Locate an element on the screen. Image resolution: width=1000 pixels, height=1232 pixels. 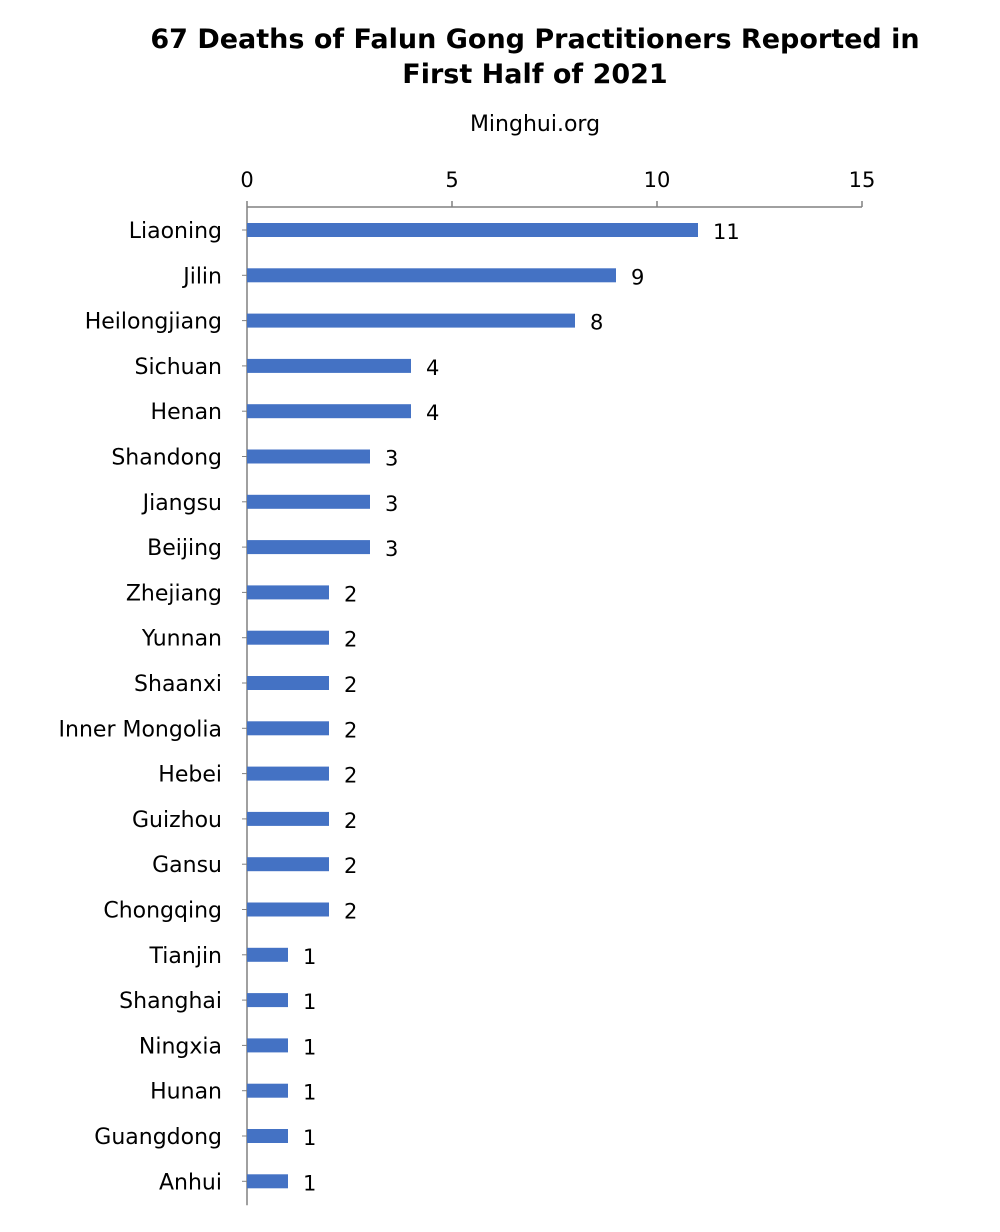
data-label: 9 is located at coordinates (637, 277).